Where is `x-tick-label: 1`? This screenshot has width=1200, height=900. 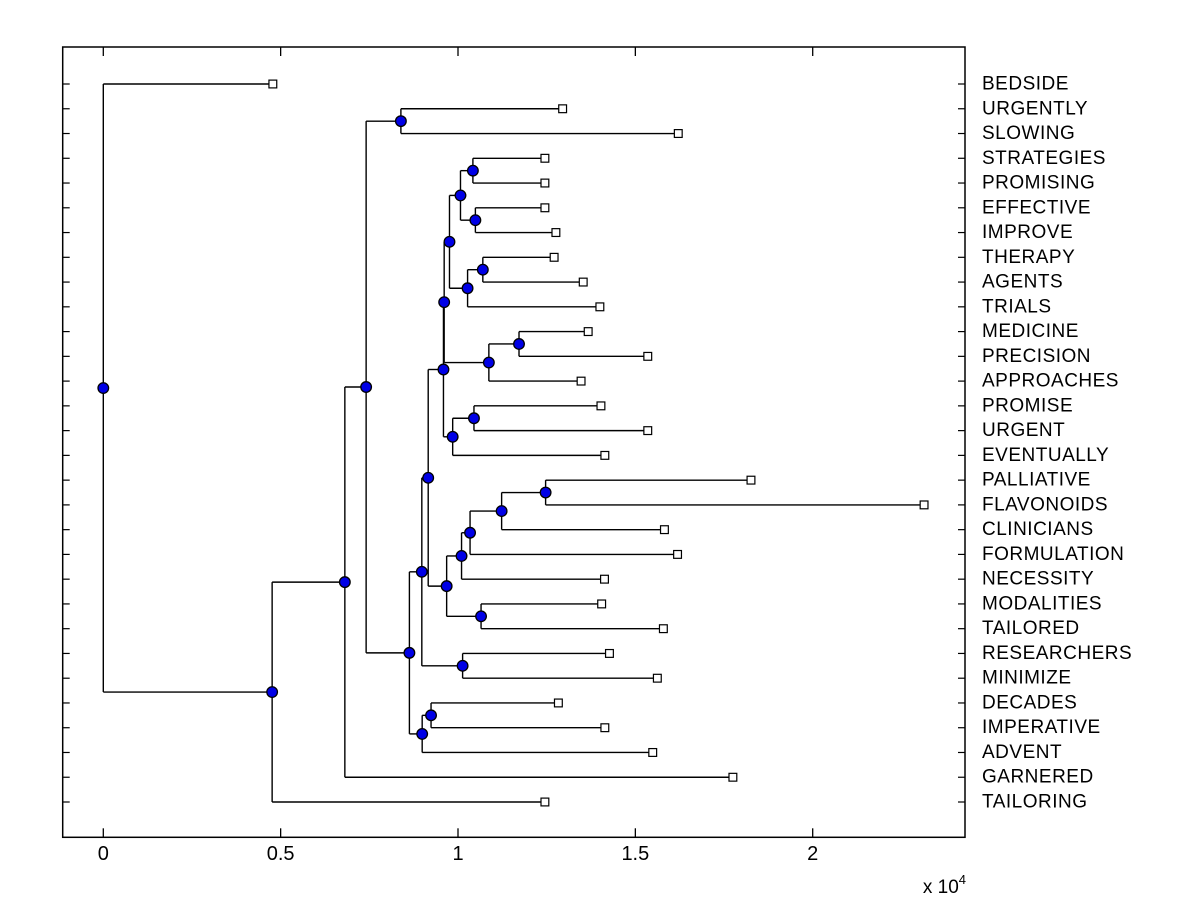 x-tick-label: 1 is located at coordinates (457, 854).